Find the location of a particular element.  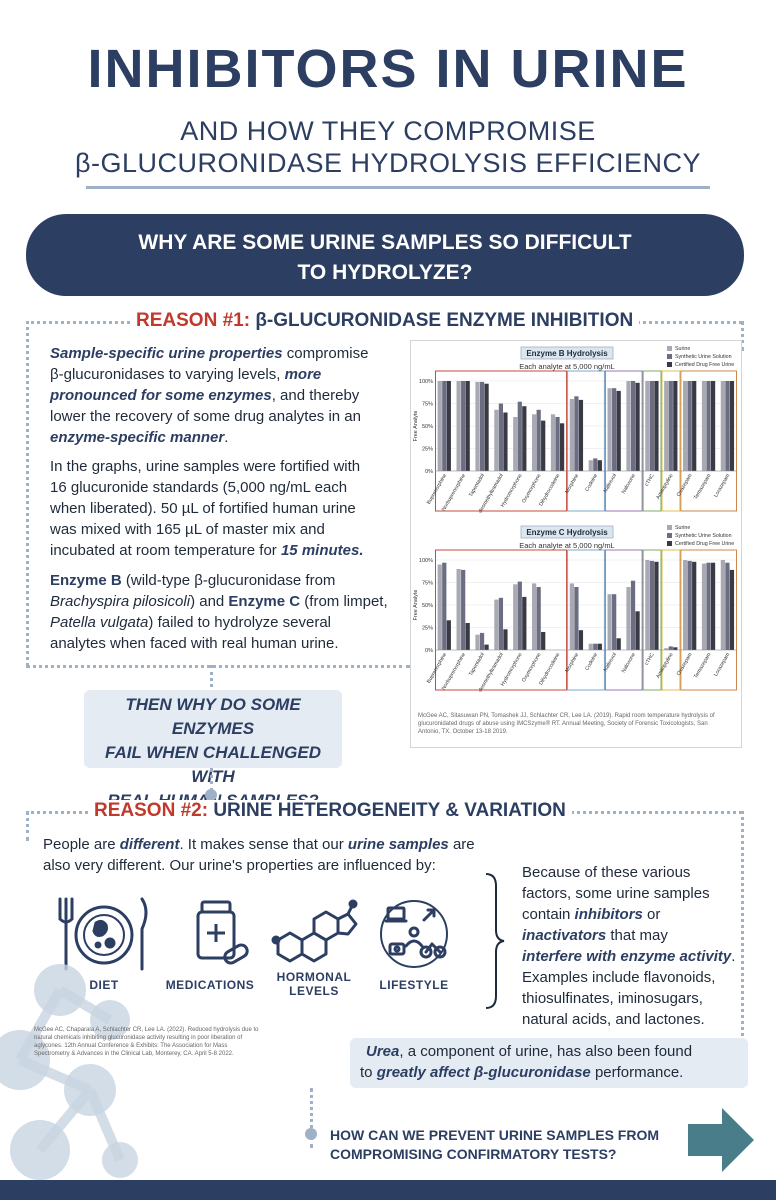

reason1-frame-bottom is located at coordinates (218, 666).